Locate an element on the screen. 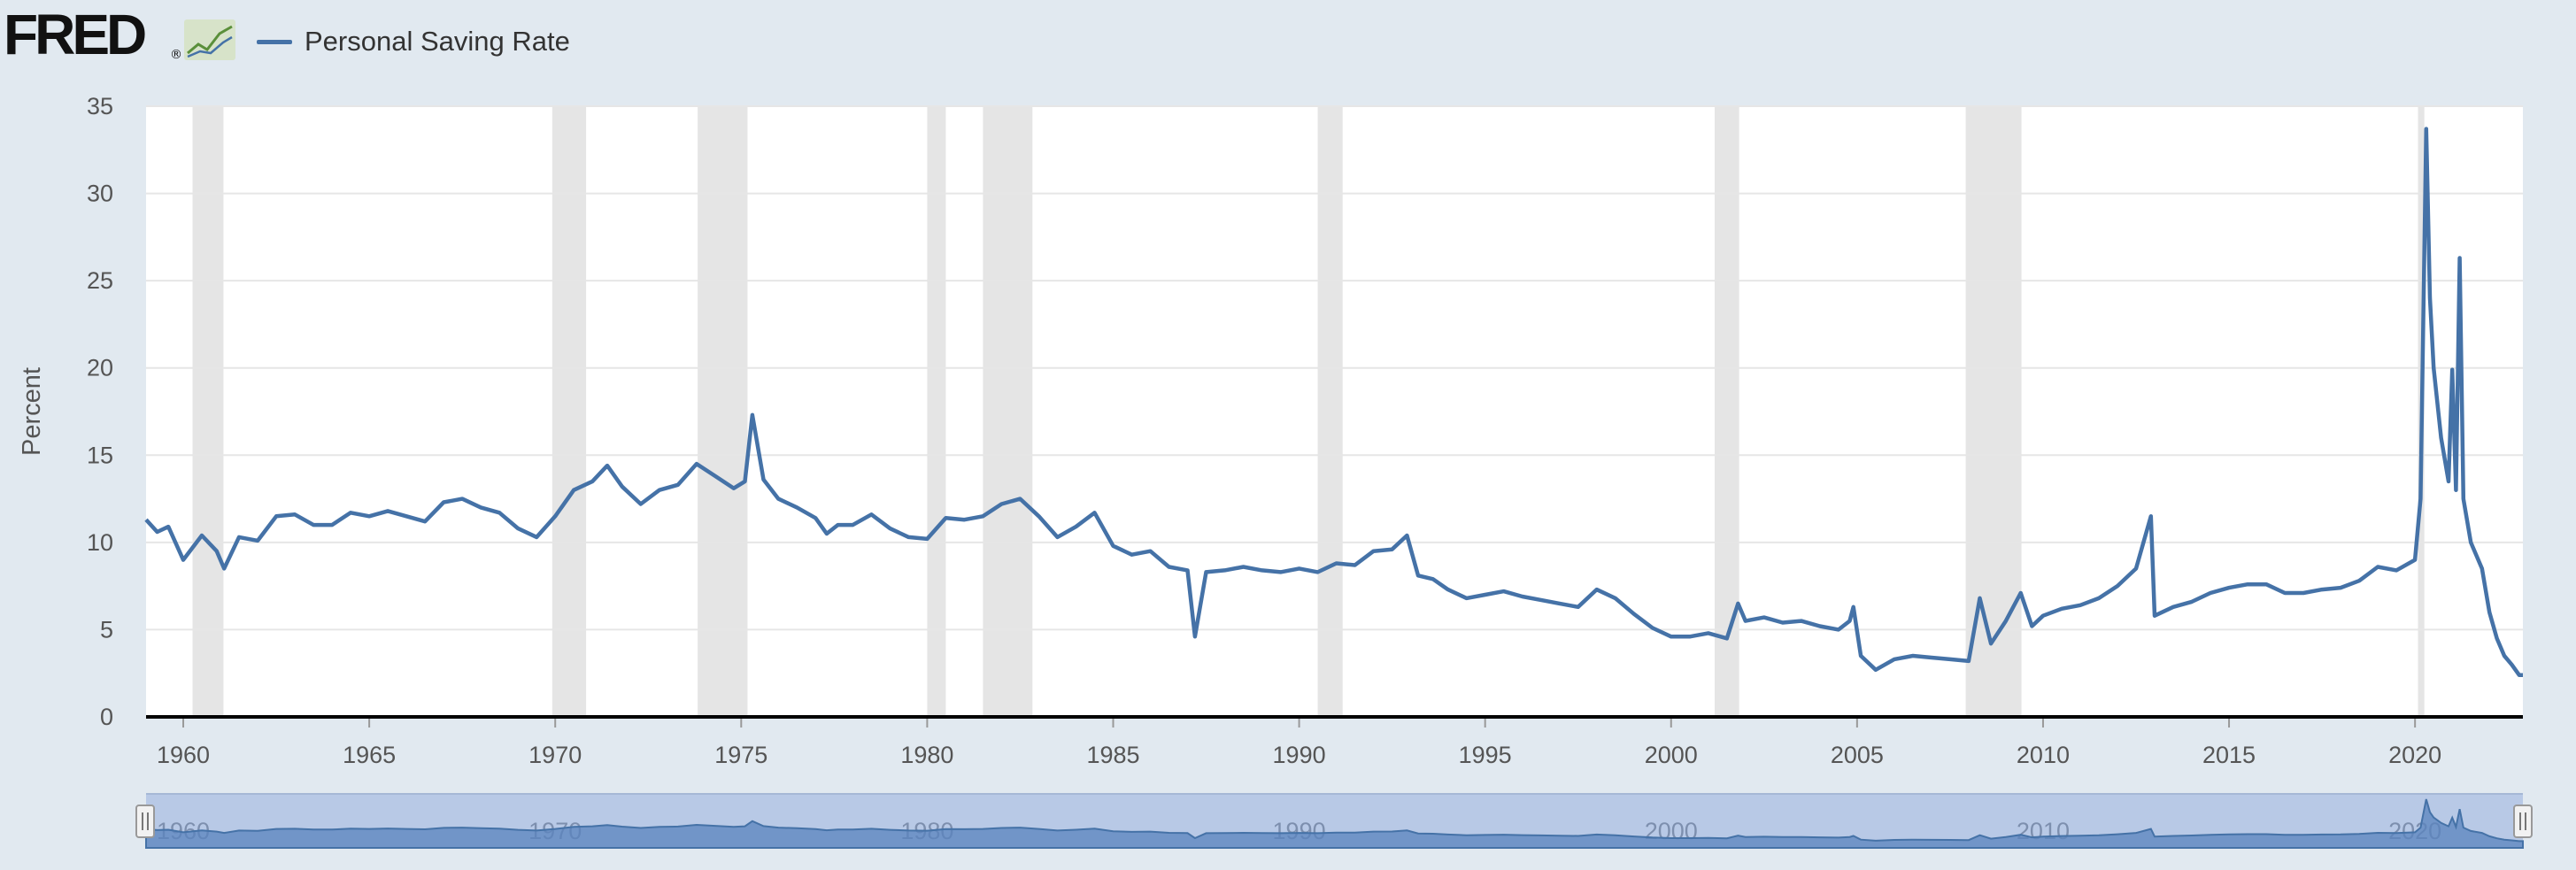  y-tick-label-25: 25 is located at coordinates (100, 281).